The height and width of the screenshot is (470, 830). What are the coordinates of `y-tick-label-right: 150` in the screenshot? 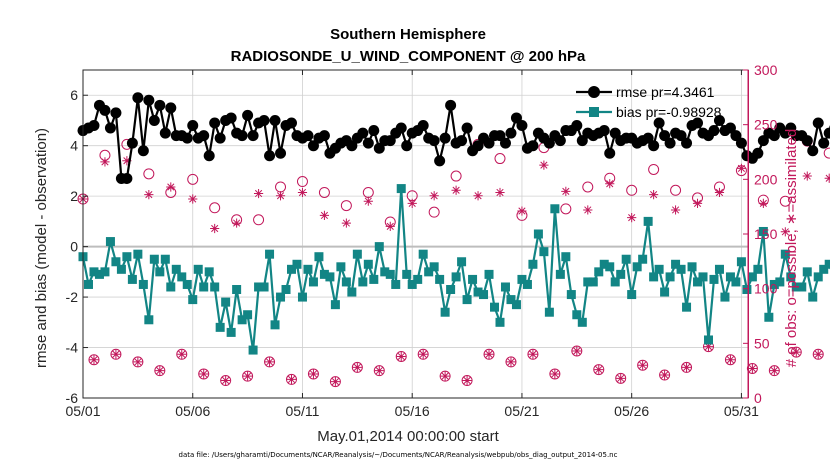 It's located at (766, 234).